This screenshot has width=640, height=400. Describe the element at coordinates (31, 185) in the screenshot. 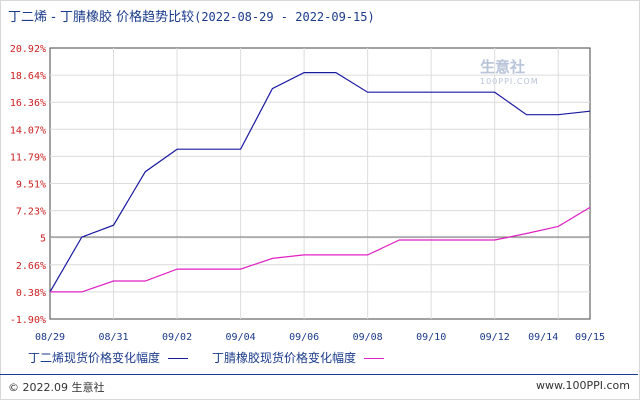

I see `y-tick-label: 9.51%` at that location.